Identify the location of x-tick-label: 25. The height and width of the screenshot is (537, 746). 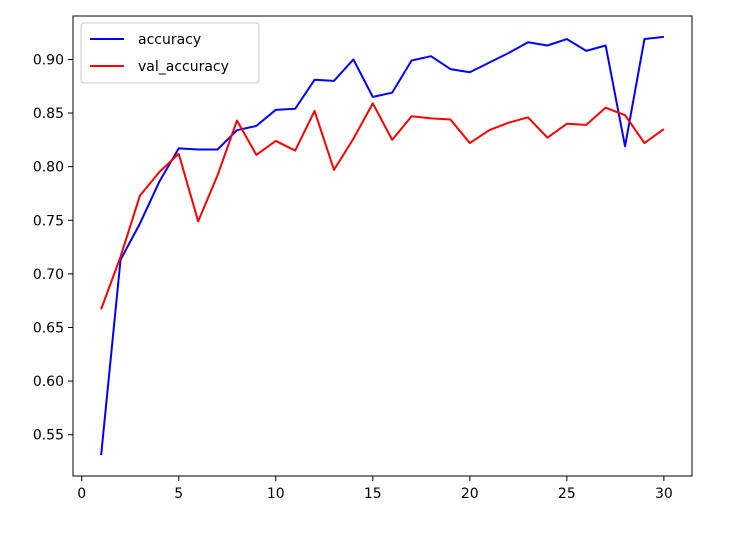
(567, 494).